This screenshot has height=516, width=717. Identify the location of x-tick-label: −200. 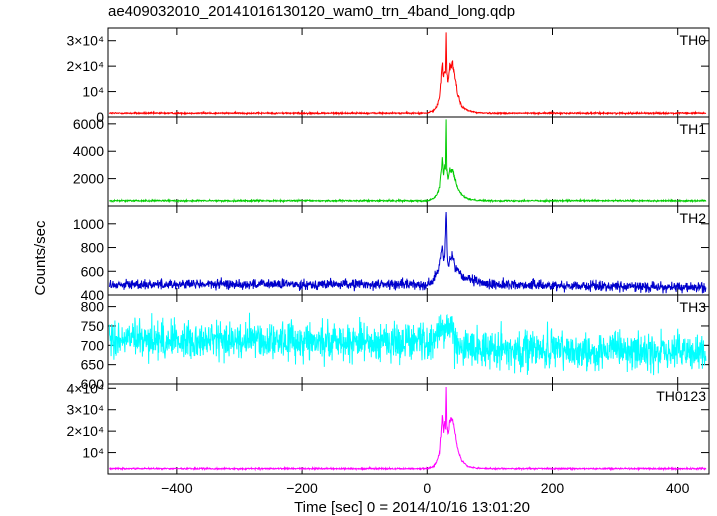
(302, 488).